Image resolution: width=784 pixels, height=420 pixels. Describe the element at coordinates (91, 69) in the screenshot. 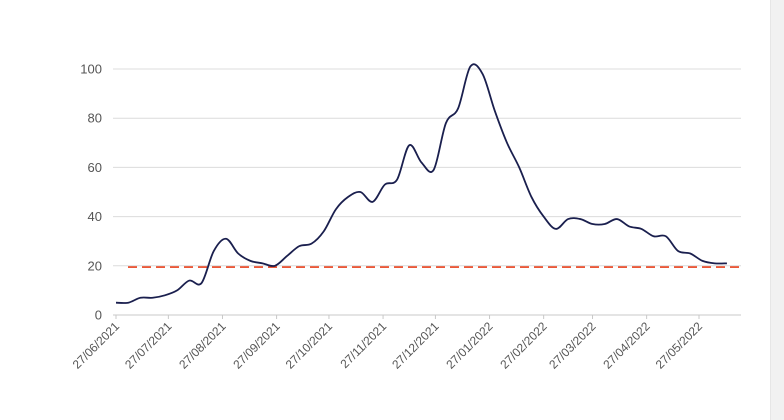

I see `y-tick-label: 100` at that location.